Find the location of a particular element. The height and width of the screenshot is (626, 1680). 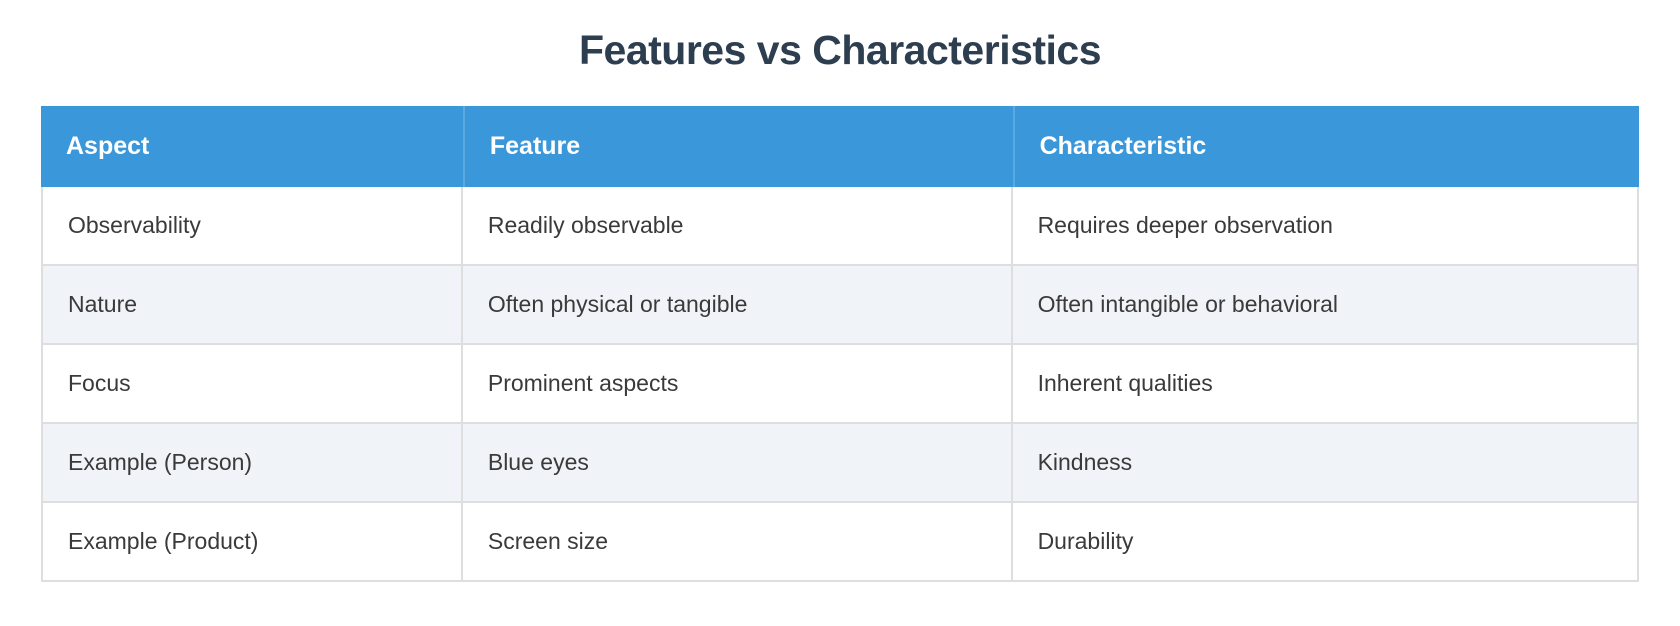

cell-feature: Readily observable is located at coordinates (737, 226).